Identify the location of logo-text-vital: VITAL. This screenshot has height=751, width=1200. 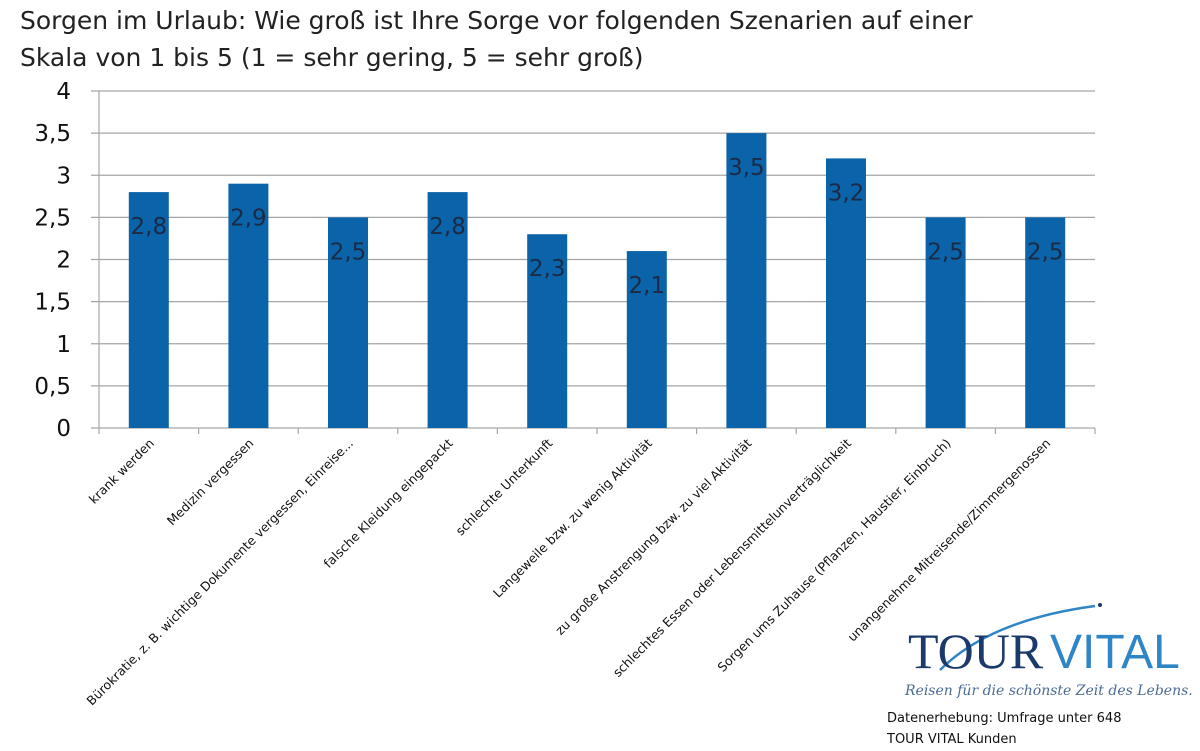
(1115, 652).